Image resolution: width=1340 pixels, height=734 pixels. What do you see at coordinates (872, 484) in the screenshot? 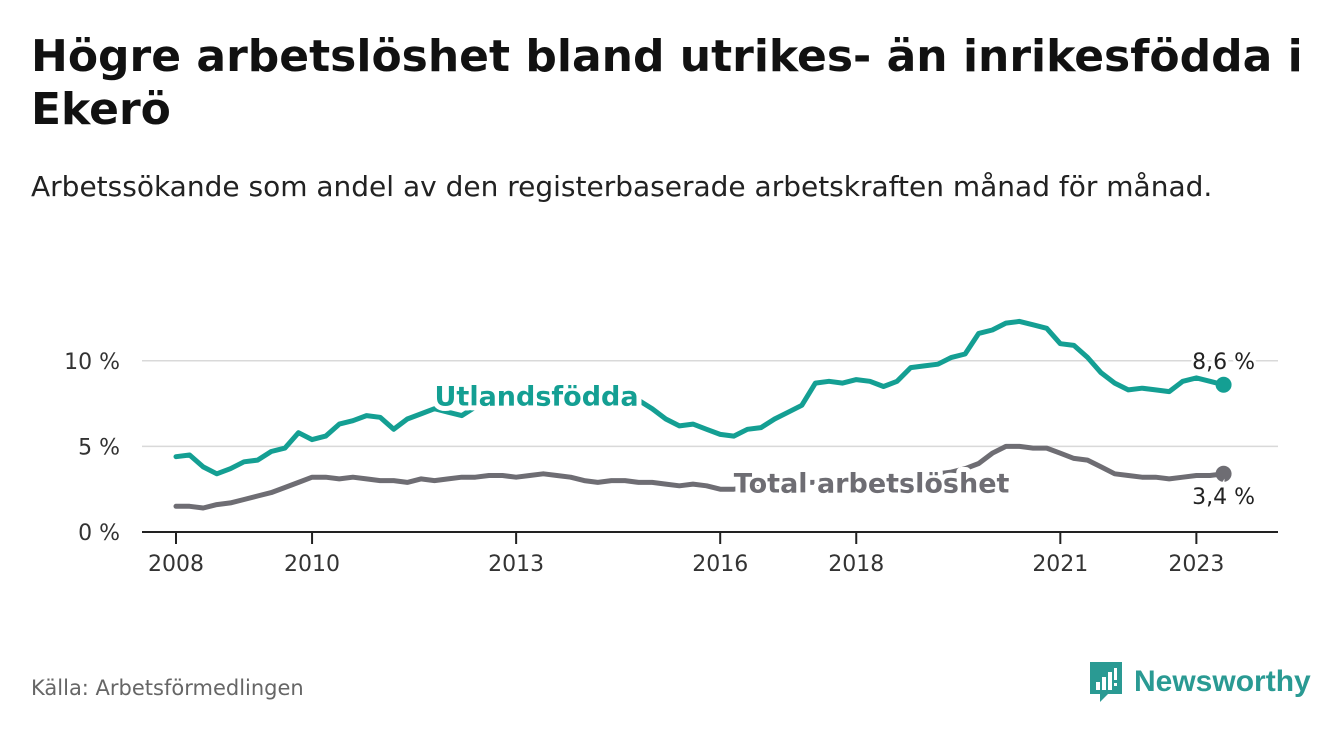
I see `series-annotation-total: Total arbetslöshet` at bounding box center [872, 484].